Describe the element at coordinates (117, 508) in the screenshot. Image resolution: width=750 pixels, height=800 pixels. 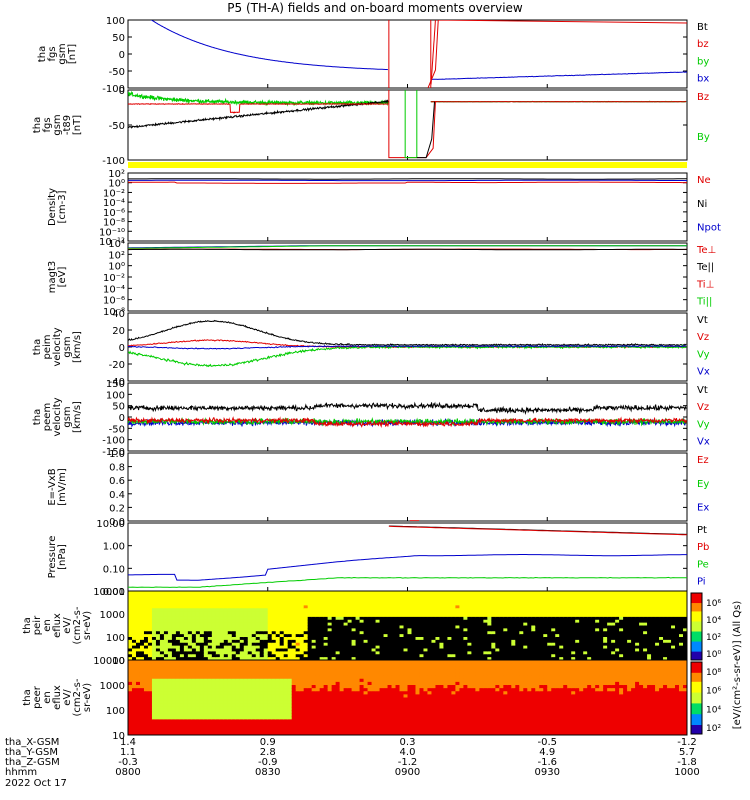
I see `y-tick-label: 0.2` at that location.